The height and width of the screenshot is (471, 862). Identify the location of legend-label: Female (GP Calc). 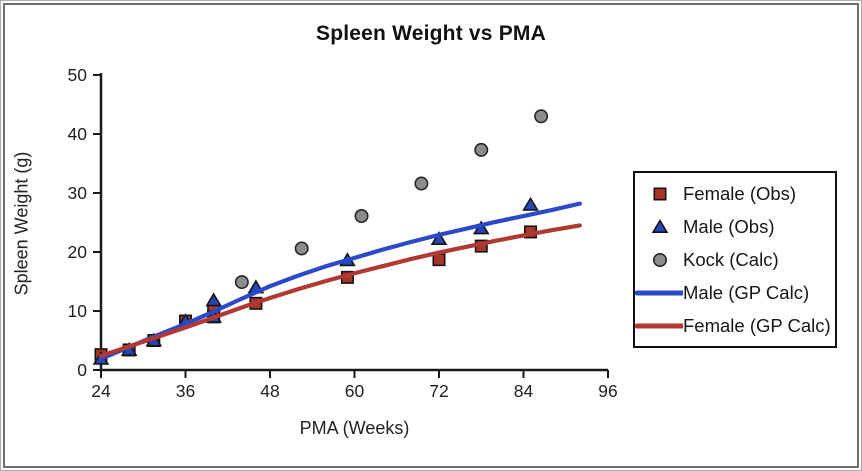
(757, 325).